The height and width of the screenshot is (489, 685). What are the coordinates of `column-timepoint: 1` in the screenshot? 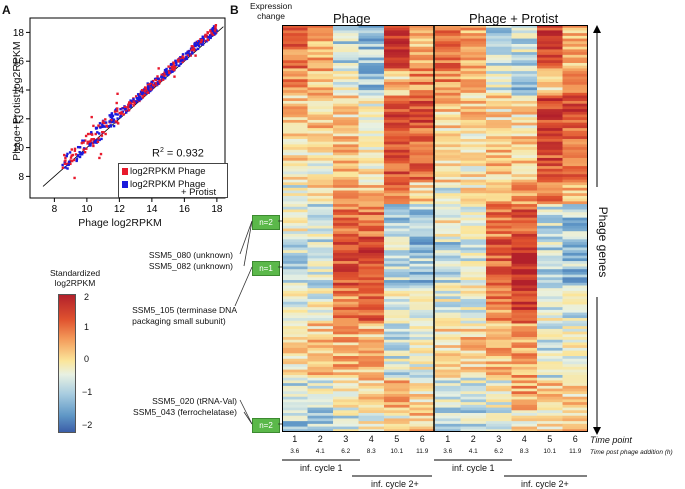 It's located at (295, 439).